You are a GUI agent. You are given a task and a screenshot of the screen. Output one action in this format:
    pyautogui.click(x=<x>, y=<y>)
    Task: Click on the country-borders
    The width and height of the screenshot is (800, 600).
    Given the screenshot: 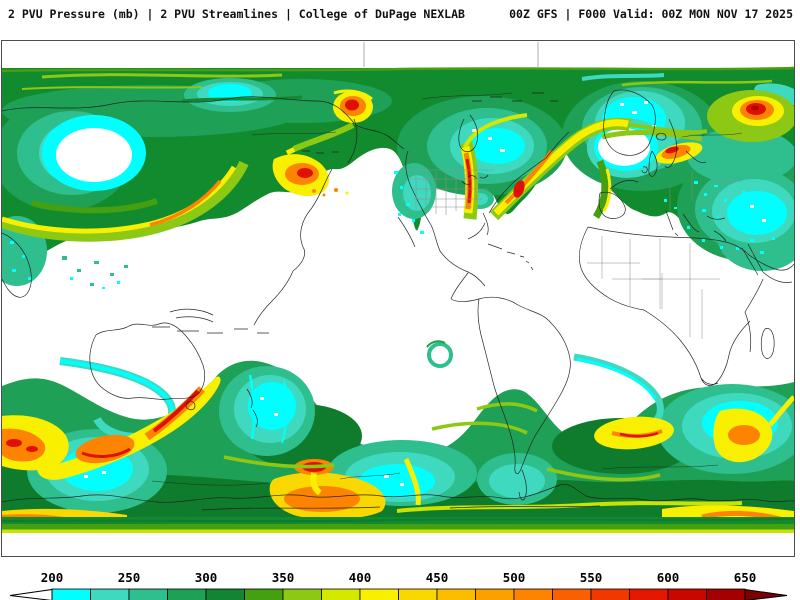 What is the action you would take?
    pyautogui.click(x=673, y=255)
    